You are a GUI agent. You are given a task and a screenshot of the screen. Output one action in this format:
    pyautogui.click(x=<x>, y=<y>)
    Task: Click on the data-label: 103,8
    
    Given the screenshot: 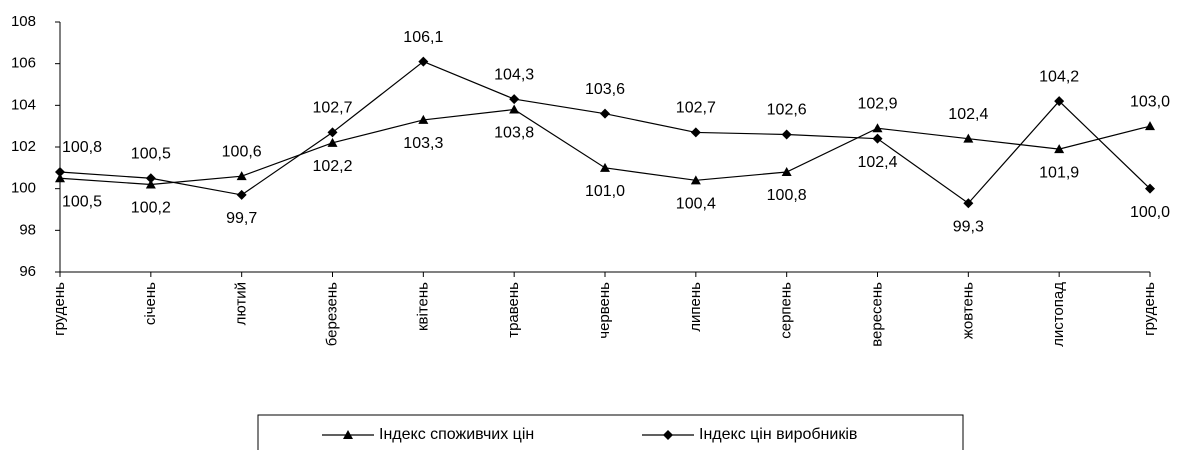 What is the action you would take?
    pyautogui.click(x=514, y=133)
    